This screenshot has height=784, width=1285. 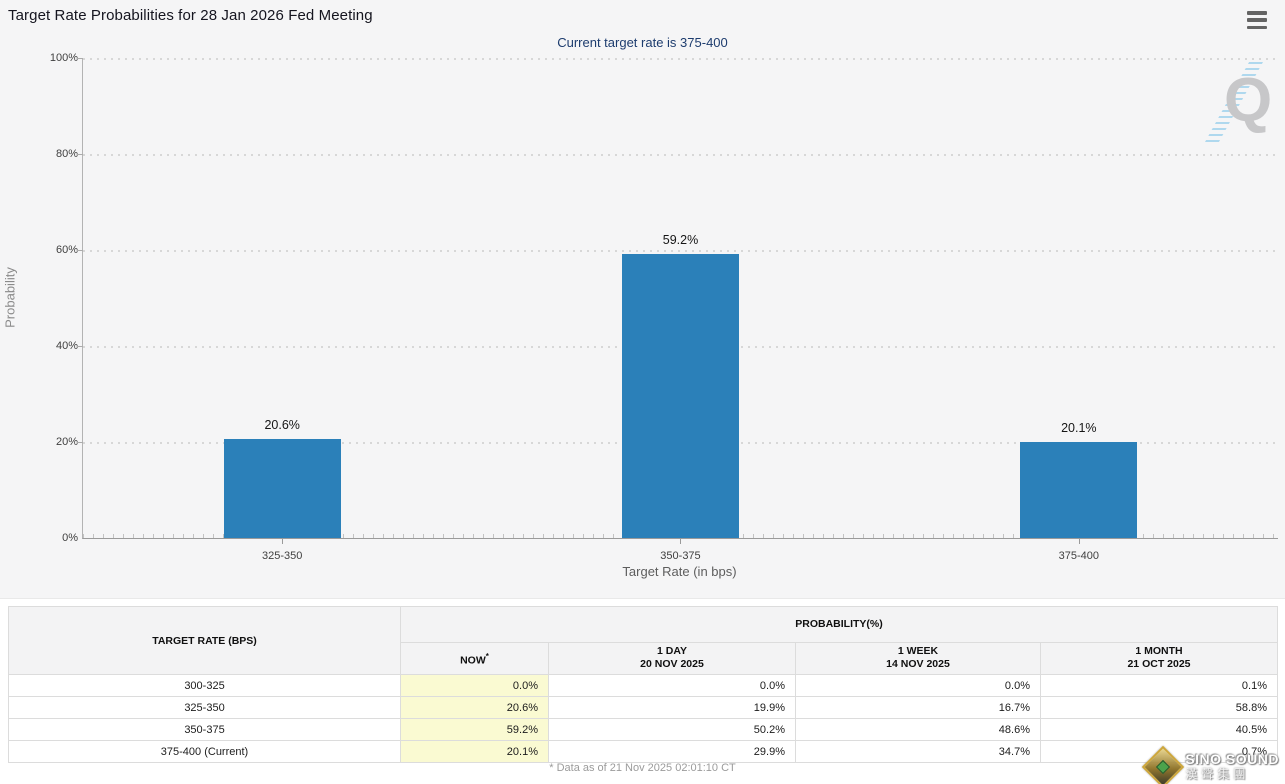 I want to click on col-header-1-month: 1 MONTH 21 OCT 2025, so click(x=1159, y=658).